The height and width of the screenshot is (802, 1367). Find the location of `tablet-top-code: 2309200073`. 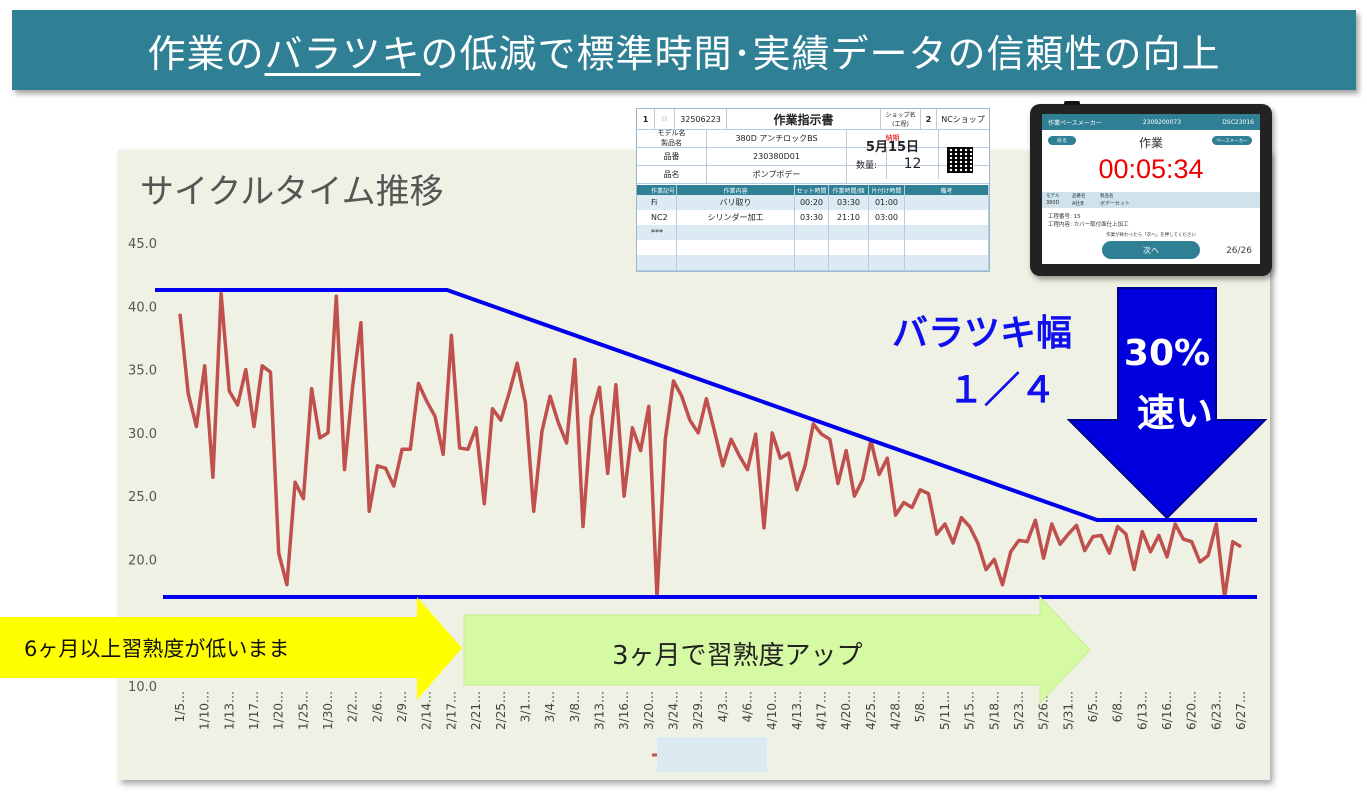

tablet-top-code: 2309200073 is located at coordinates (1162, 122).